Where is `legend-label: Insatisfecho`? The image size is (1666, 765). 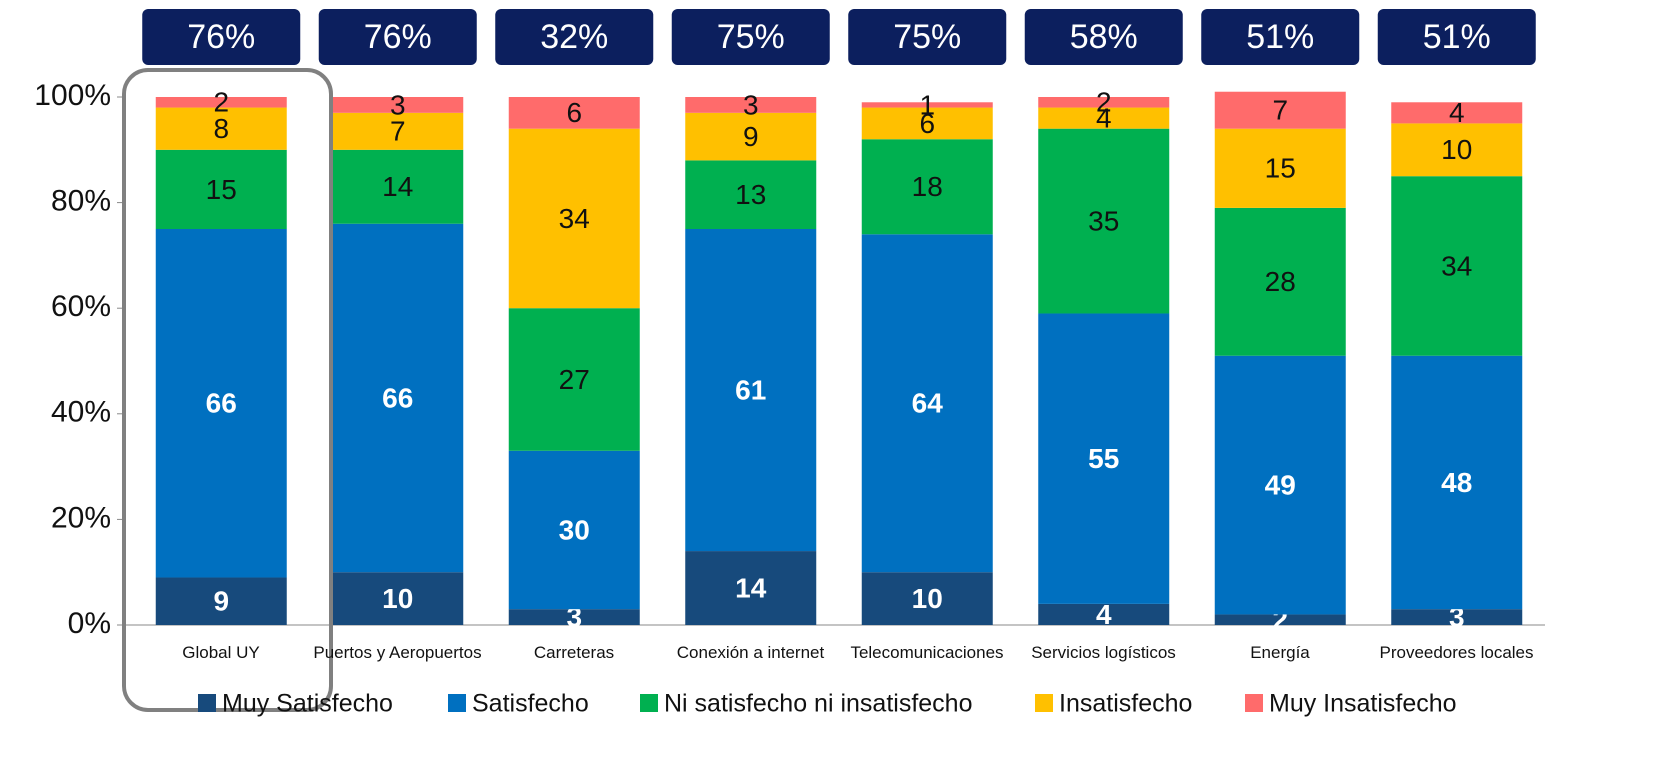 legend-label: Insatisfecho is located at coordinates (1125, 704).